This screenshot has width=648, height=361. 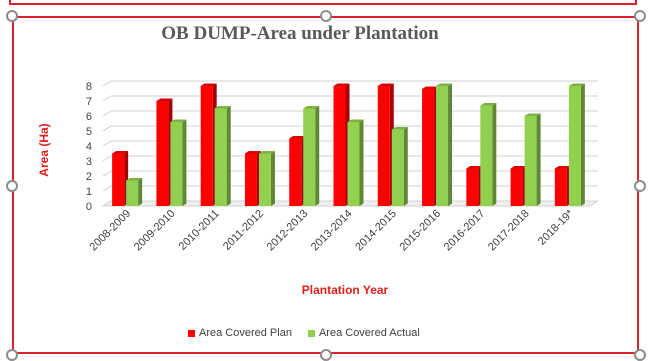 I want to click on legend-label-actual: Area Covered Actual, so click(x=369, y=333).